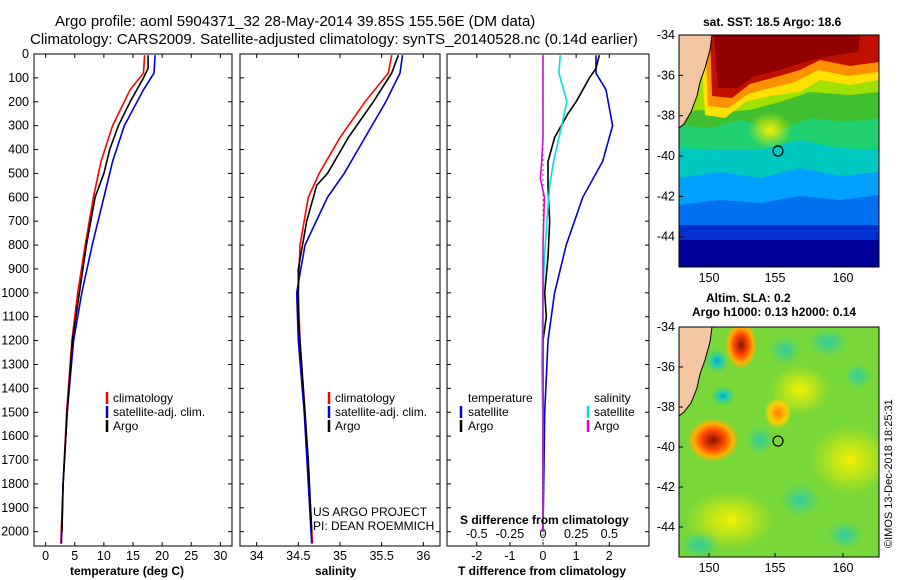 The width and height of the screenshot is (900, 580). What do you see at coordinates (544, 520) in the screenshot?
I see `s-difference-axis-label: S difference from climatology` at bounding box center [544, 520].